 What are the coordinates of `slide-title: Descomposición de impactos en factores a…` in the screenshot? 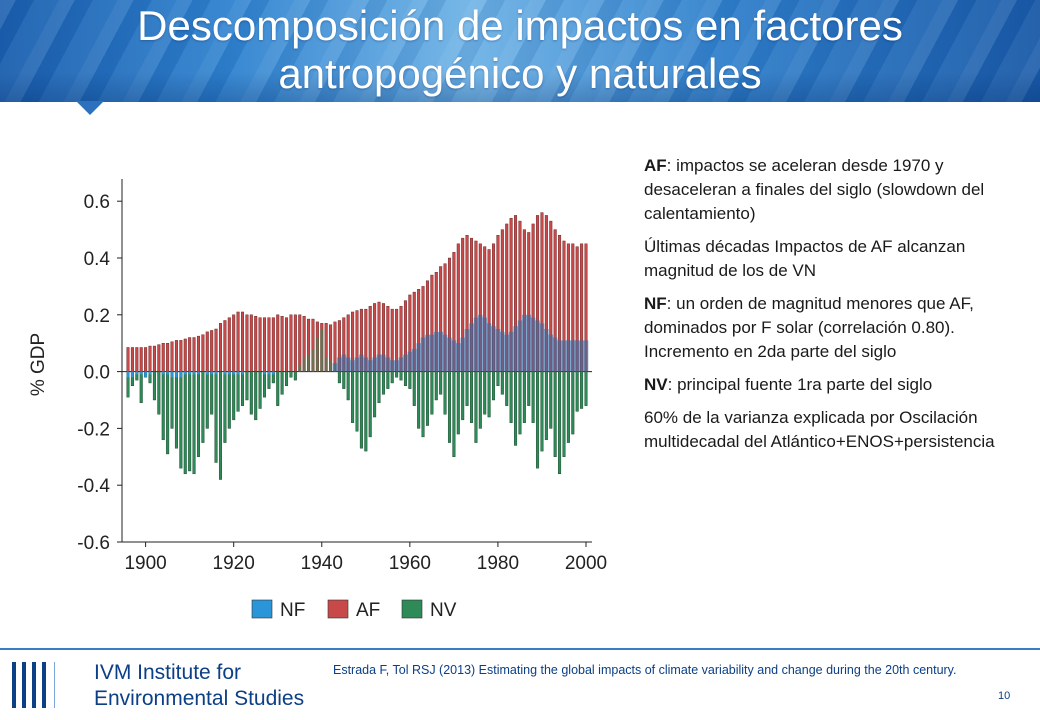 It's located at (520, 50).